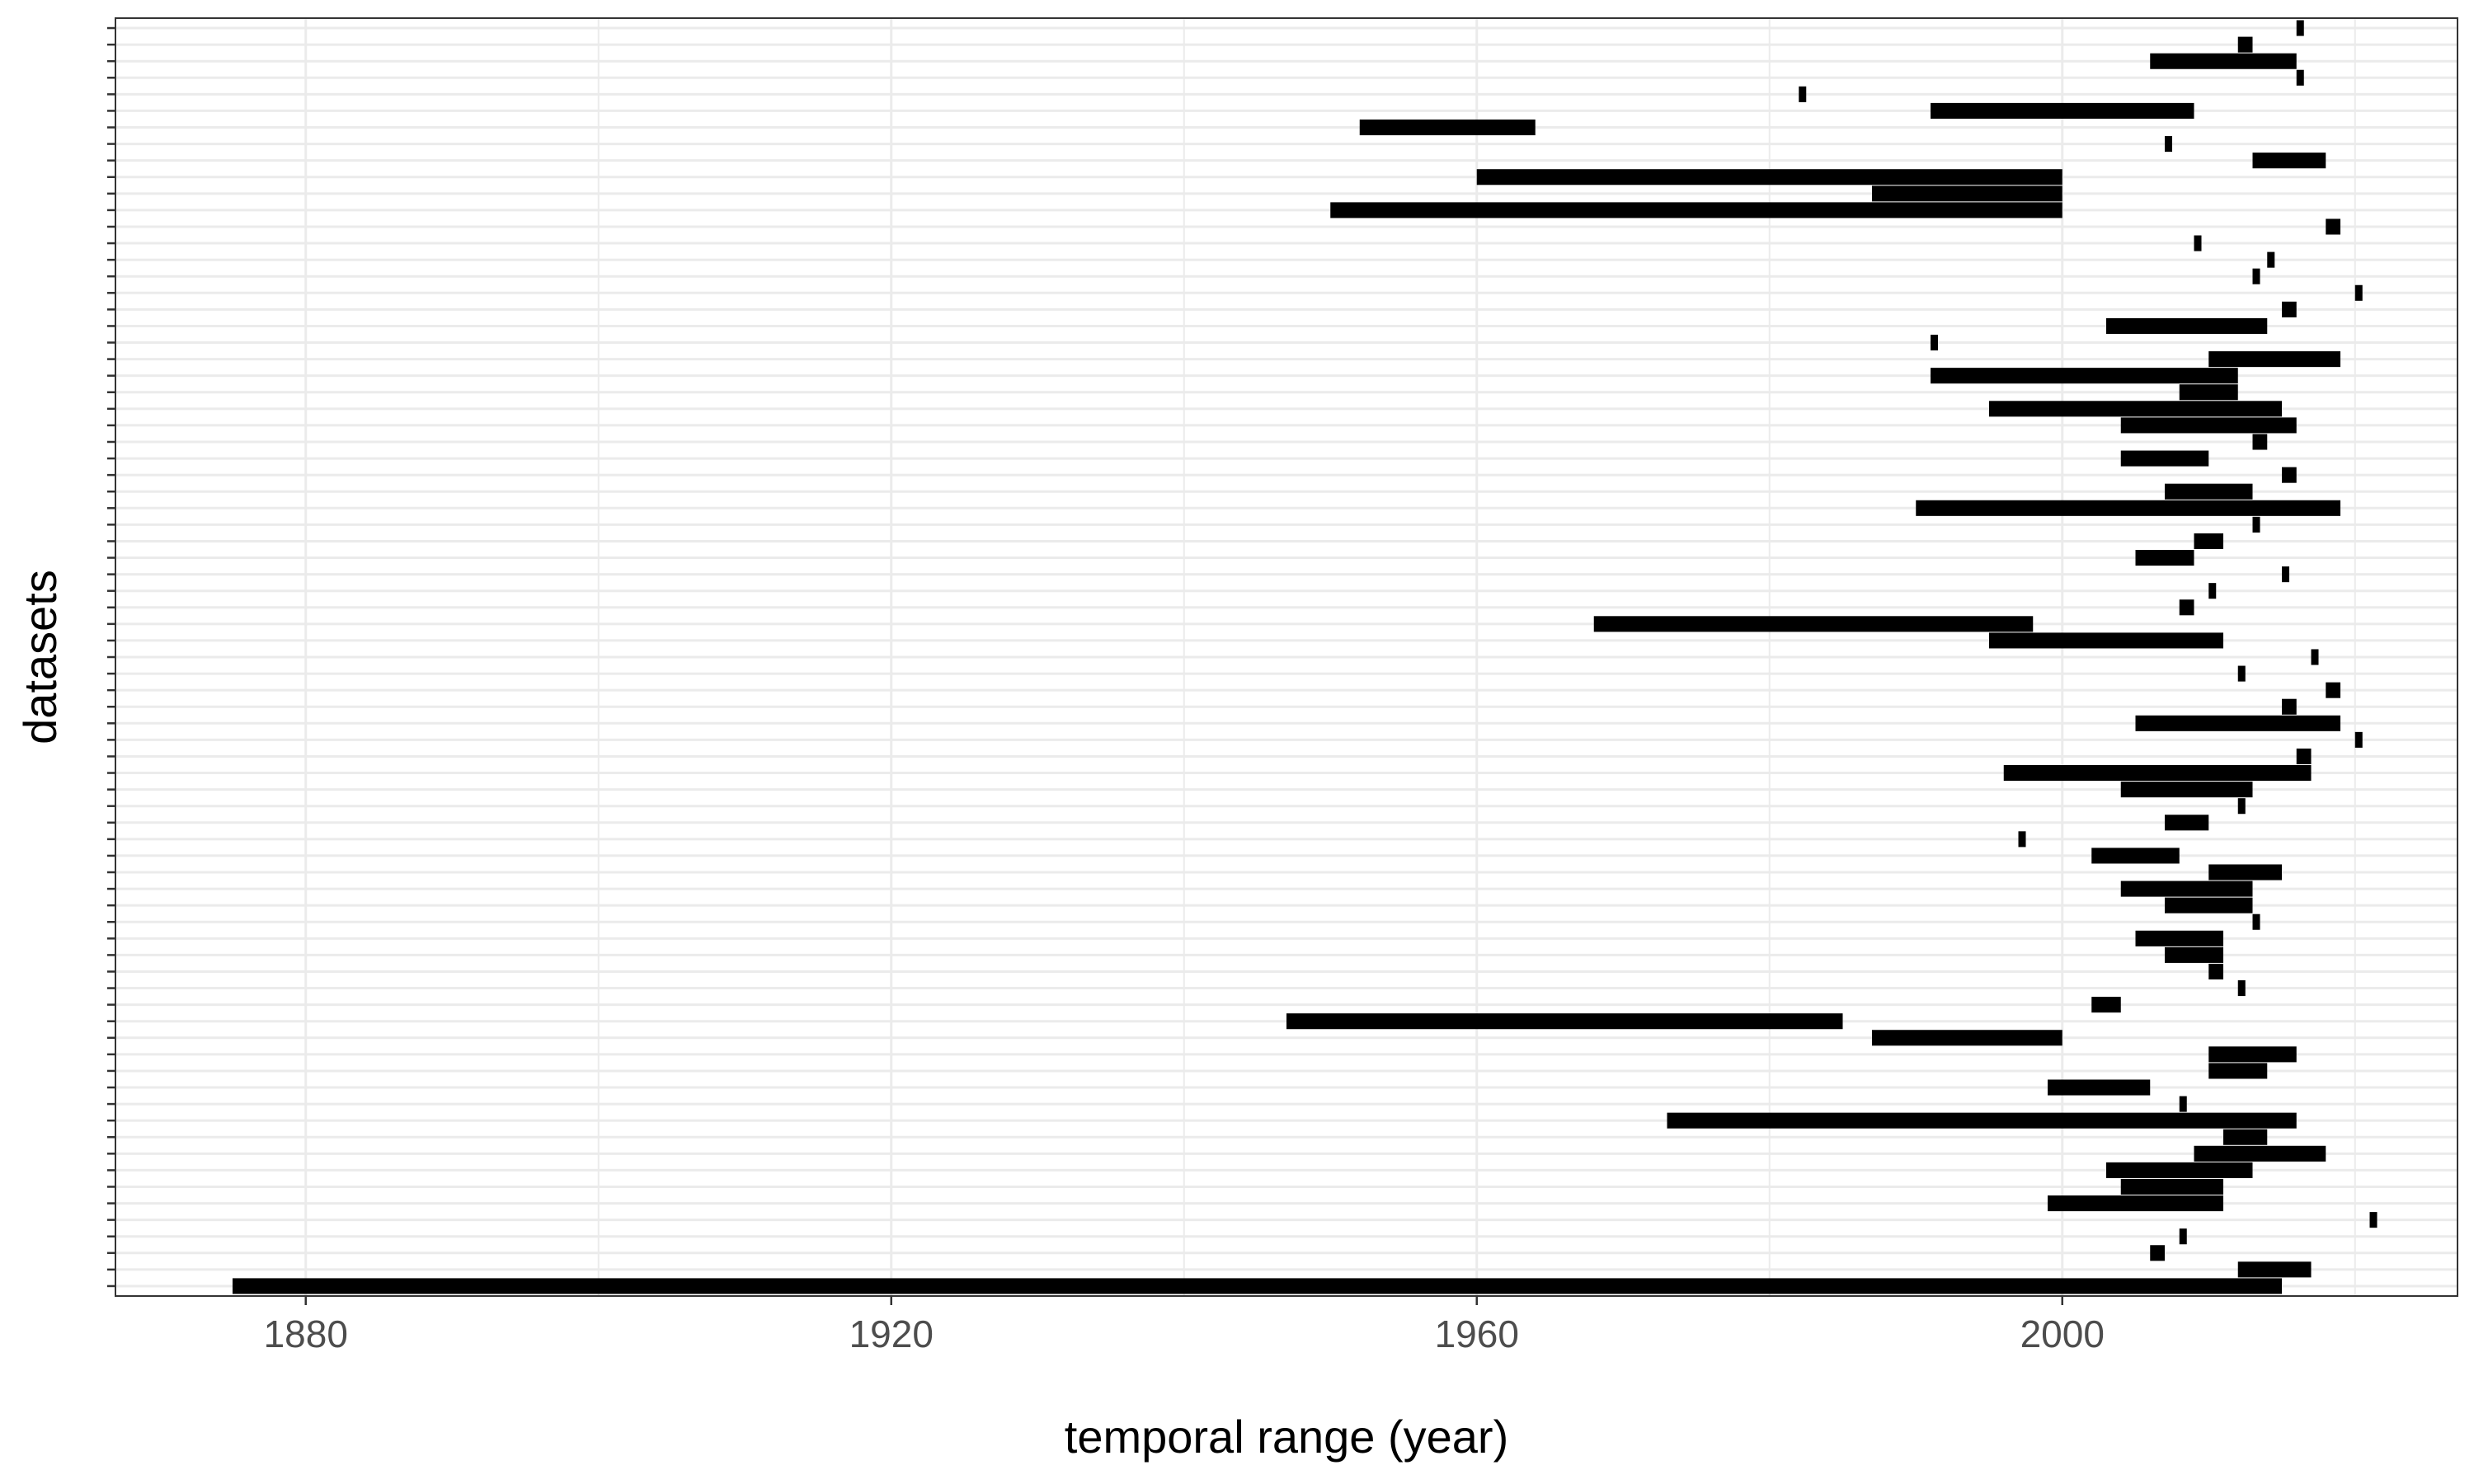  Describe the element at coordinates (1286, 1437) in the screenshot. I see `x-axis-title: temporal range (year)` at that location.